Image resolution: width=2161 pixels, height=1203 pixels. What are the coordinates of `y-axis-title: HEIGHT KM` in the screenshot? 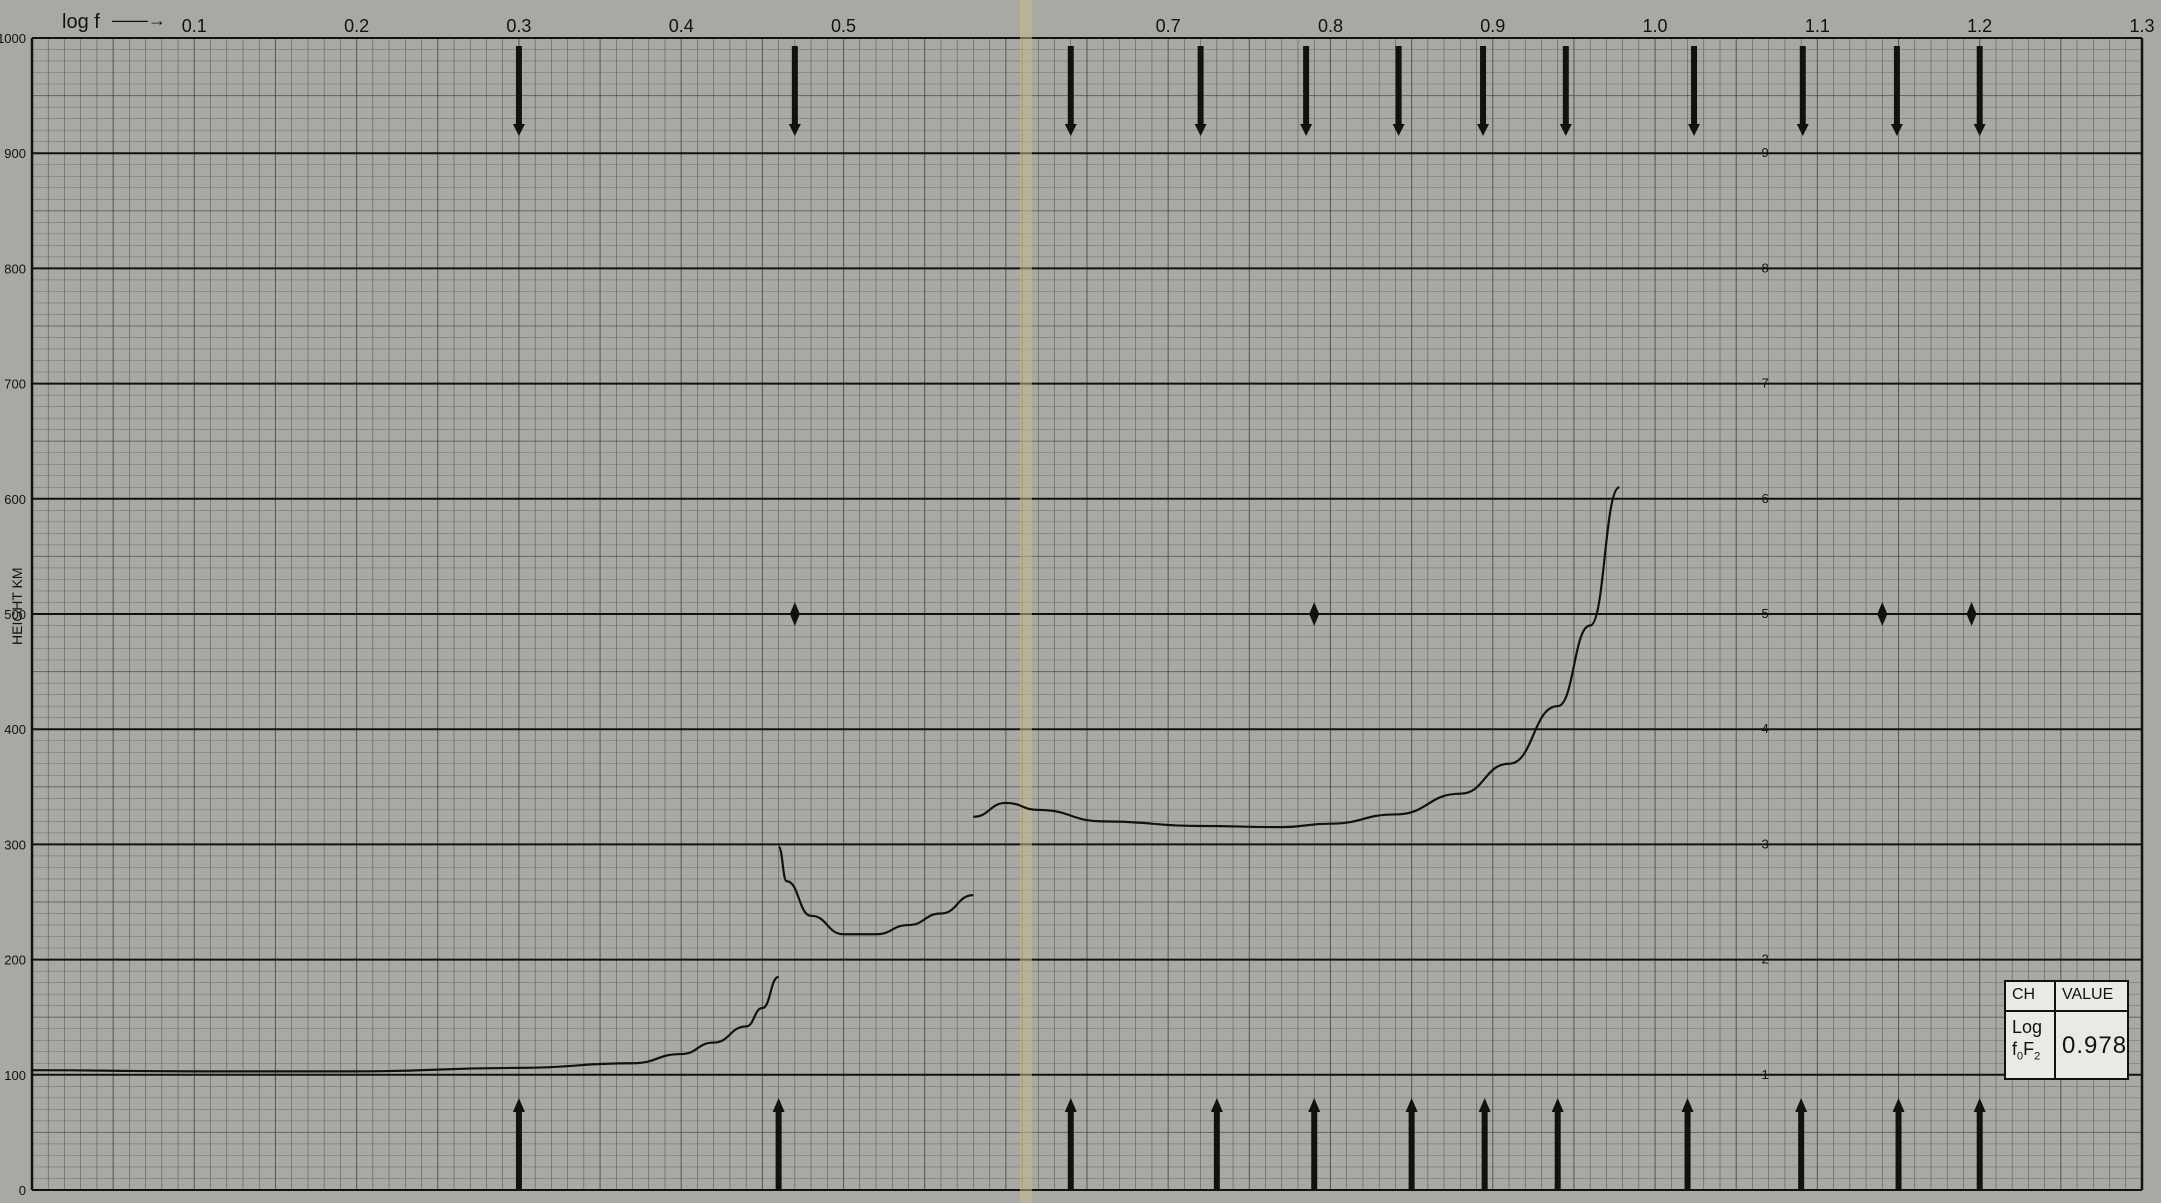 It's located at (17, 606).